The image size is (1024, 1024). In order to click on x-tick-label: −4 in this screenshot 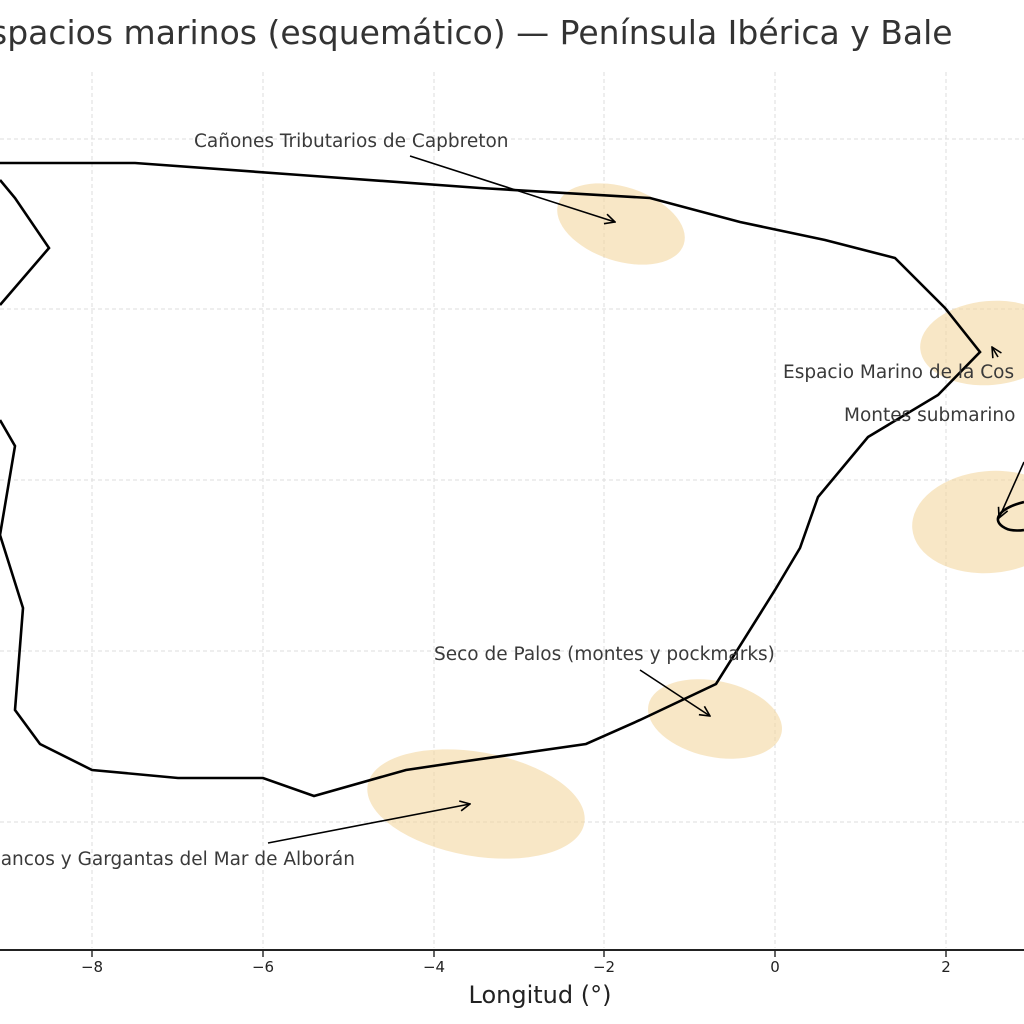, I will do `click(434, 967)`.